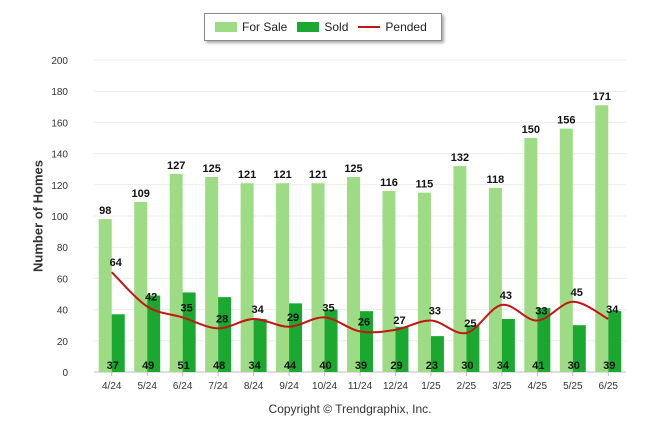 This screenshot has width=646, height=434. What do you see at coordinates (395, 386) in the screenshot?
I see `x-tick-label: 12/24` at bounding box center [395, 386].